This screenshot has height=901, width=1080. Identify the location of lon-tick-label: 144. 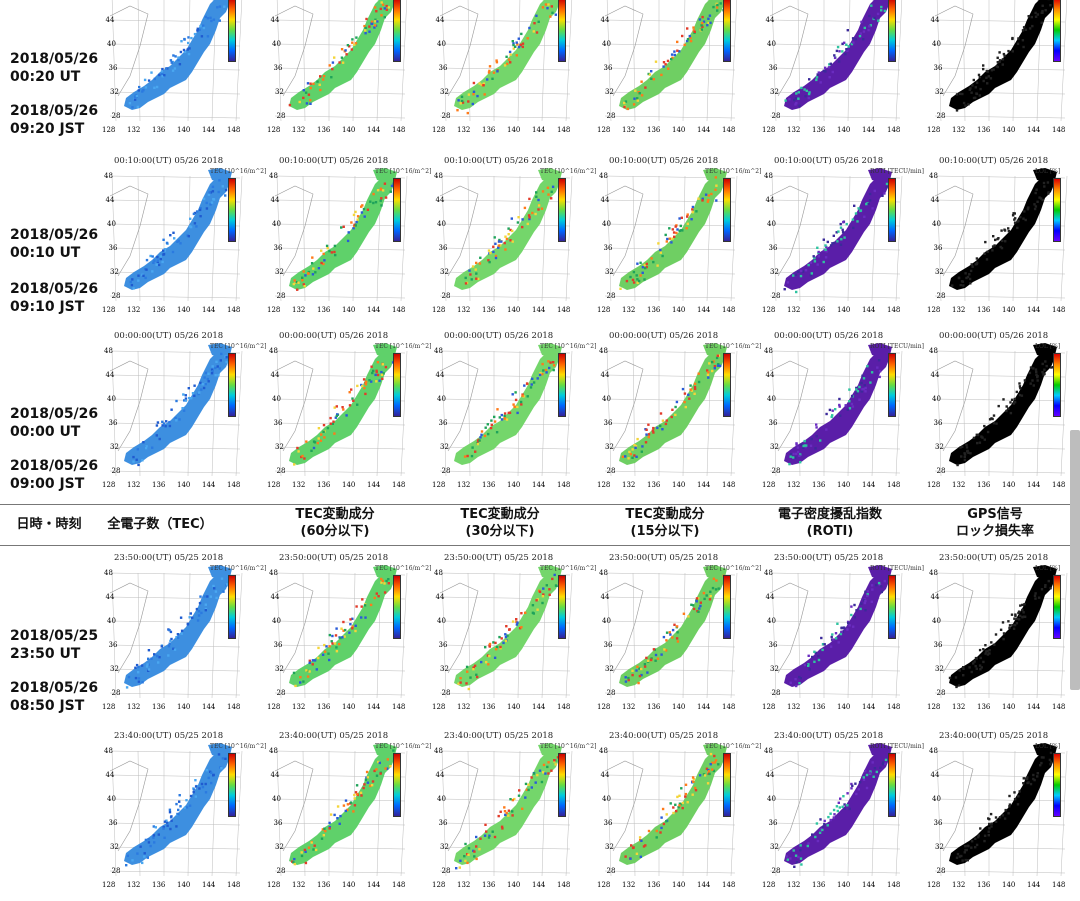
(374, 130).